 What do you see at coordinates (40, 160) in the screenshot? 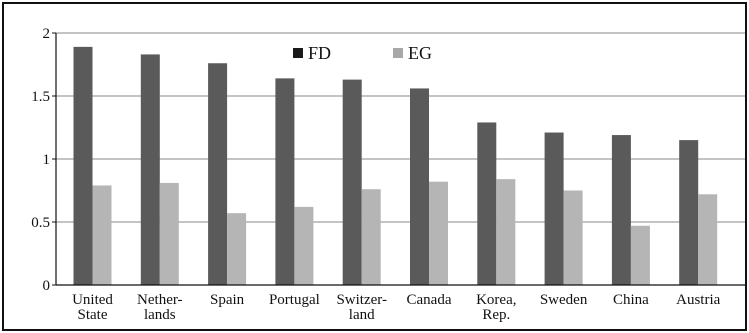
I see `y-tick-labels: 0 0.5 1 1.5 2` at bounding box center [40, 160].